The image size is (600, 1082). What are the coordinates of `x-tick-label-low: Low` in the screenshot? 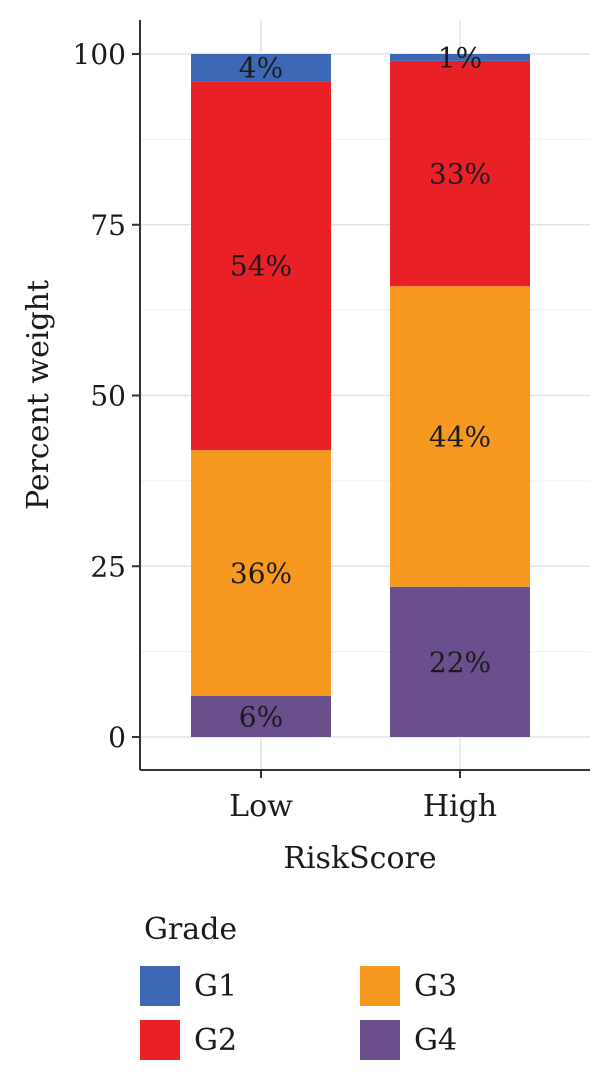 It's located at (261, 806).